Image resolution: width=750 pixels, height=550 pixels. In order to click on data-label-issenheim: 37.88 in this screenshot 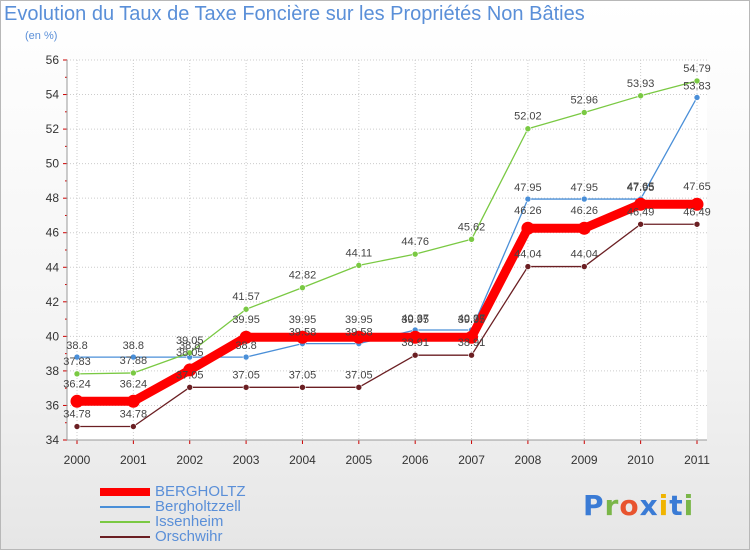, I will do `click(134, 361)`.